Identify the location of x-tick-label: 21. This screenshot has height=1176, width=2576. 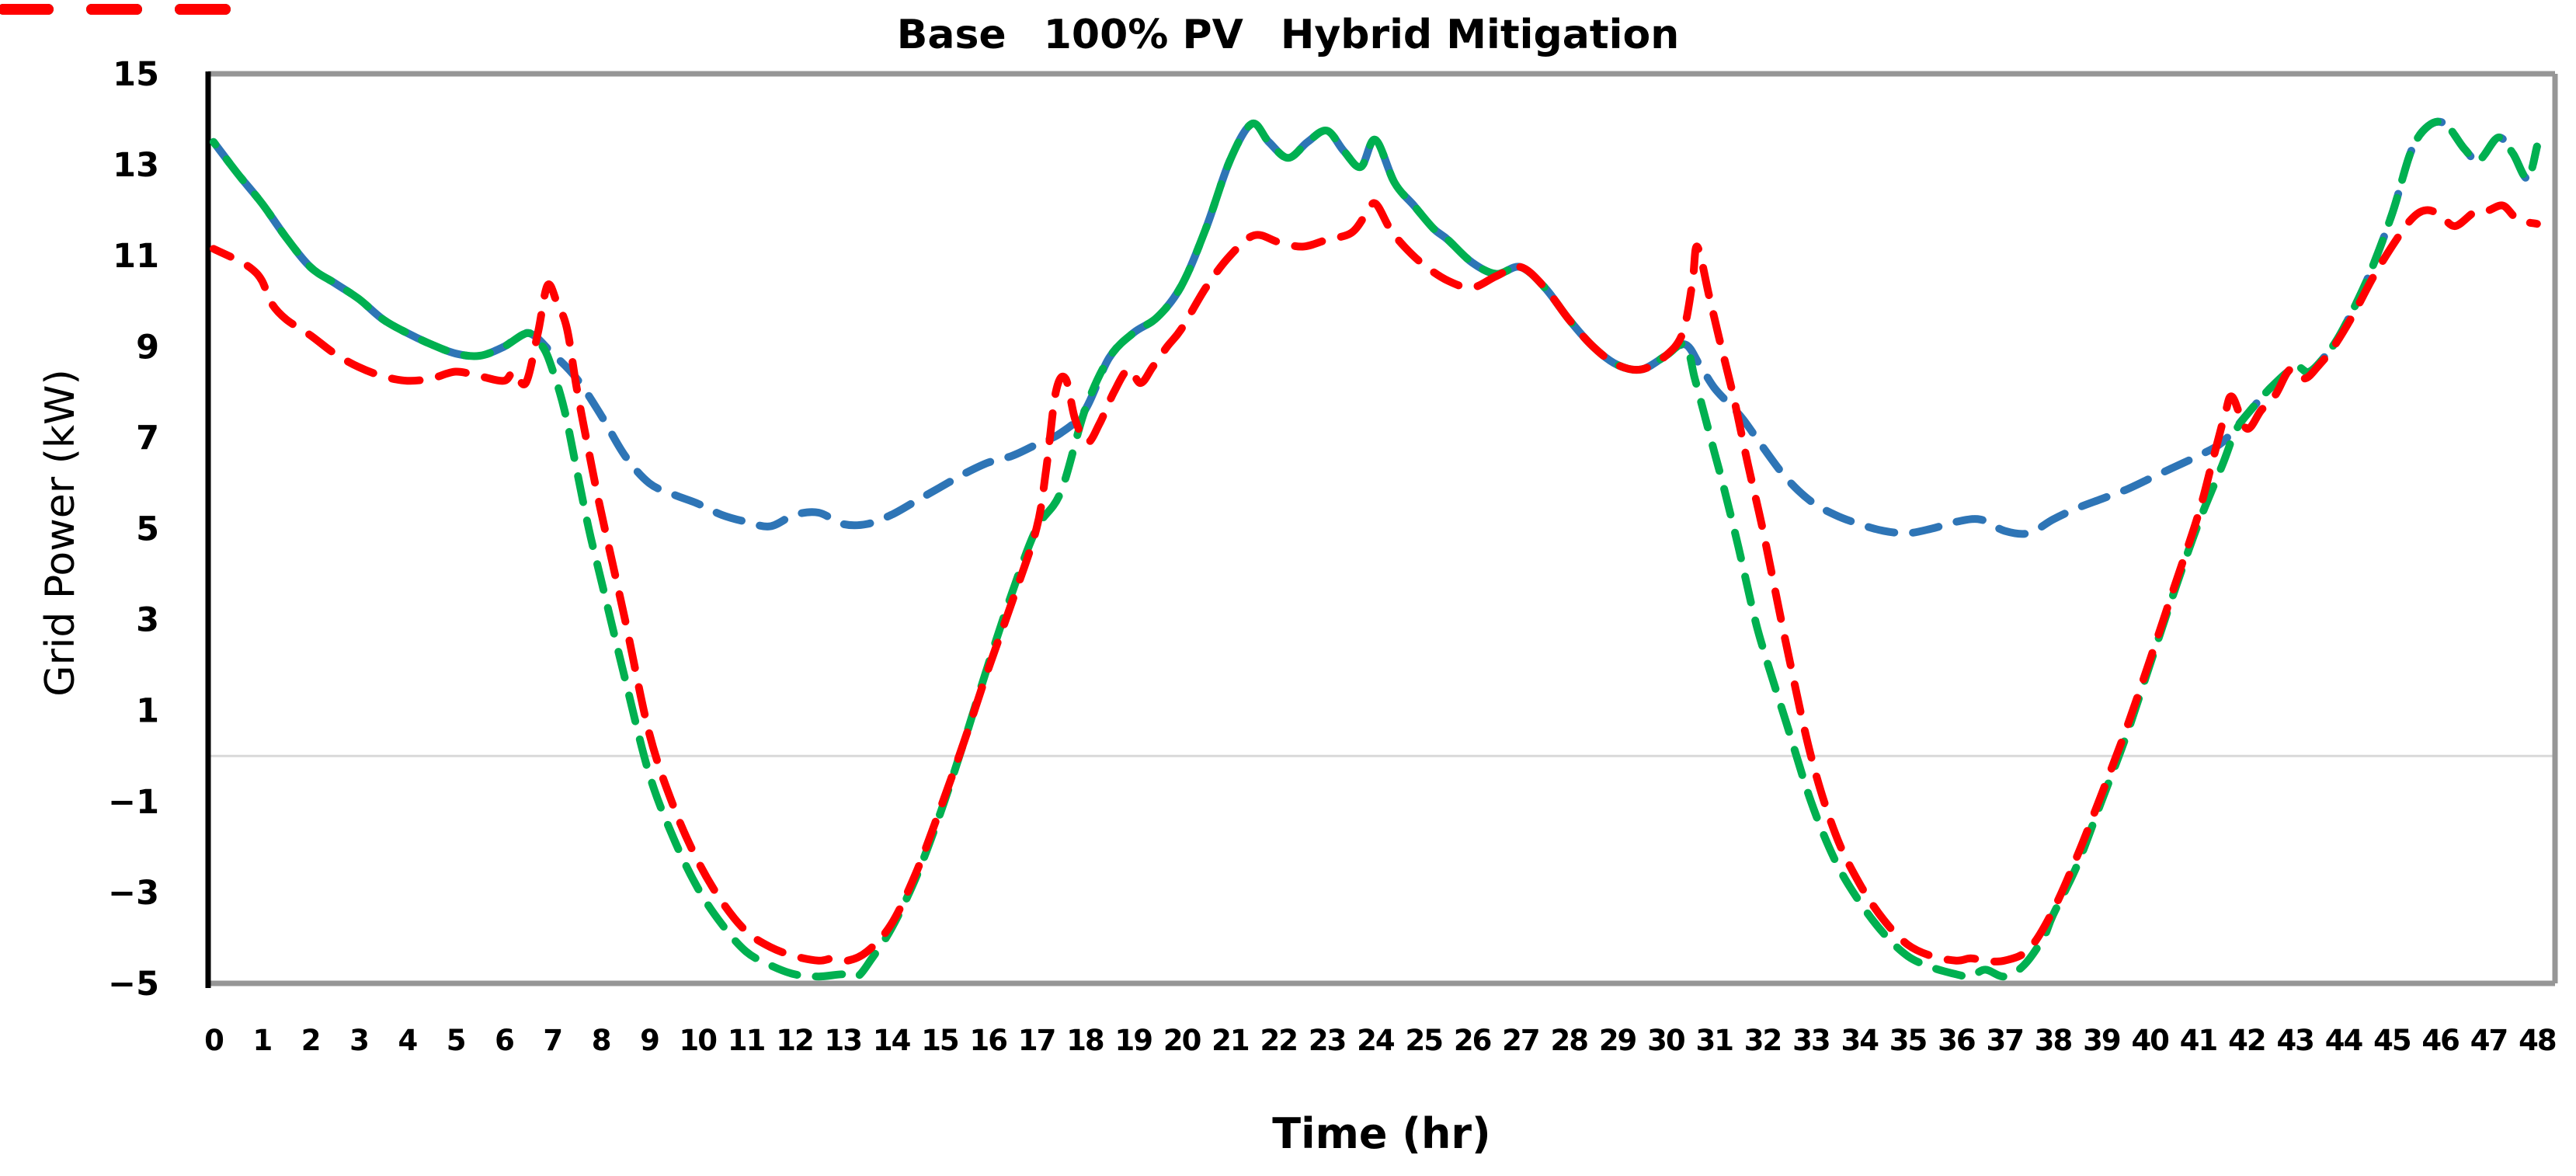
(1230, 1040).